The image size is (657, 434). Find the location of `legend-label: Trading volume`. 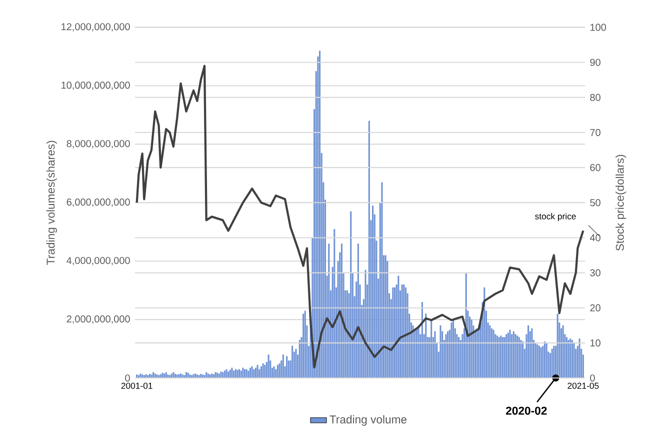

legend-label: Trading volume is located at coordinates (368, 420).